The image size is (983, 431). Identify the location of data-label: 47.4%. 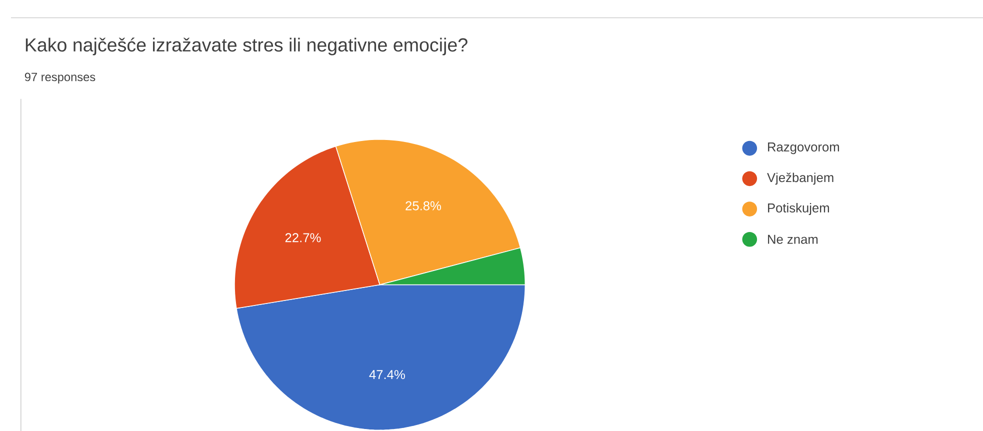
(387, 375).